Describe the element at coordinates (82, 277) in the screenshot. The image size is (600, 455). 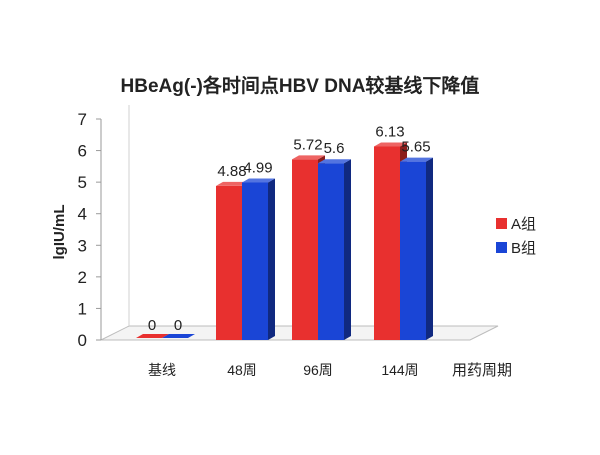
I see `y-tick-label: 2` at that location.